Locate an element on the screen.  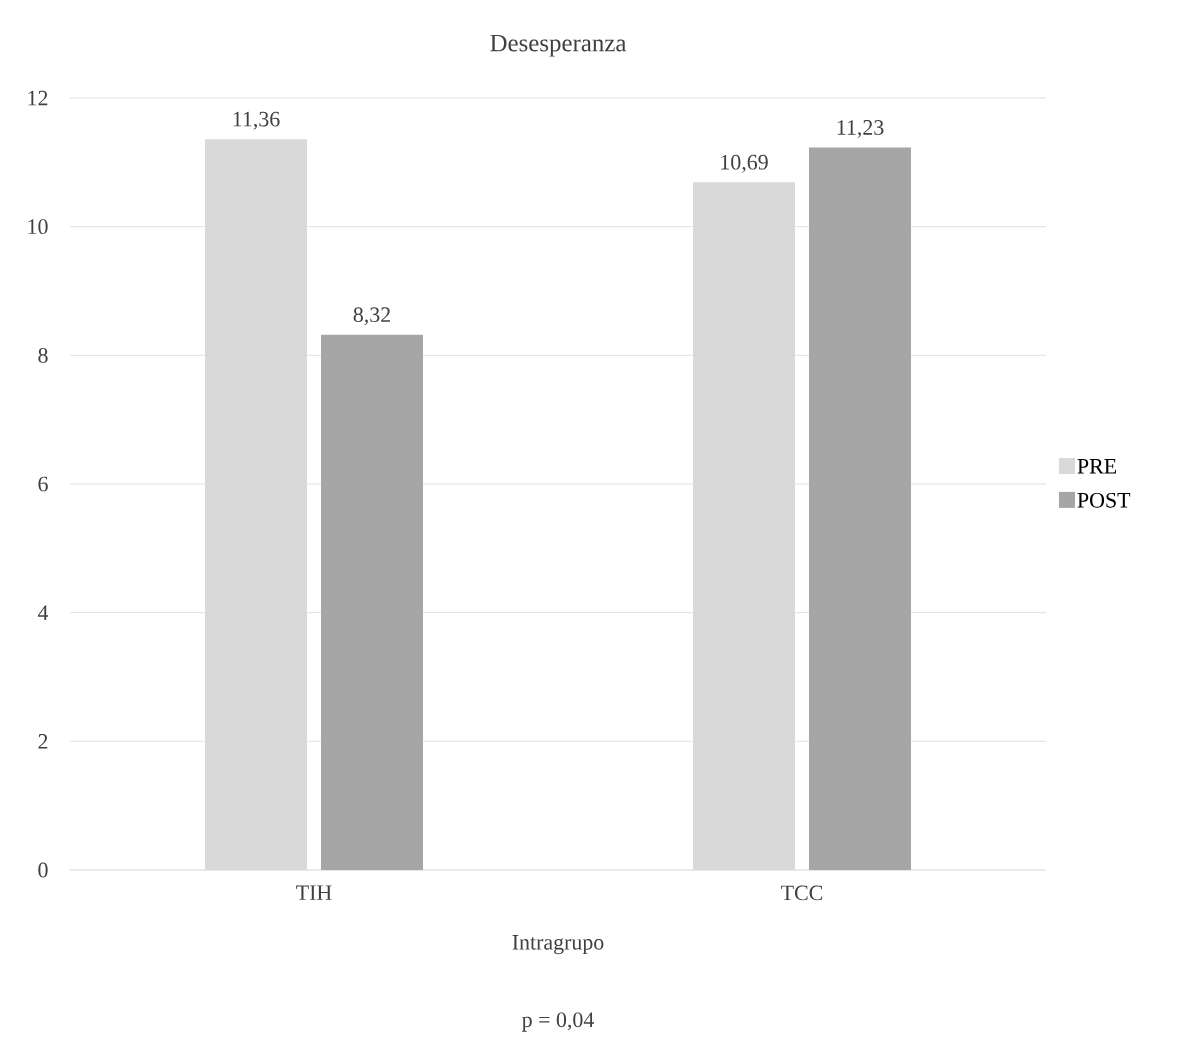
y-tick-label: 0 is located at coordinates (43, 870).